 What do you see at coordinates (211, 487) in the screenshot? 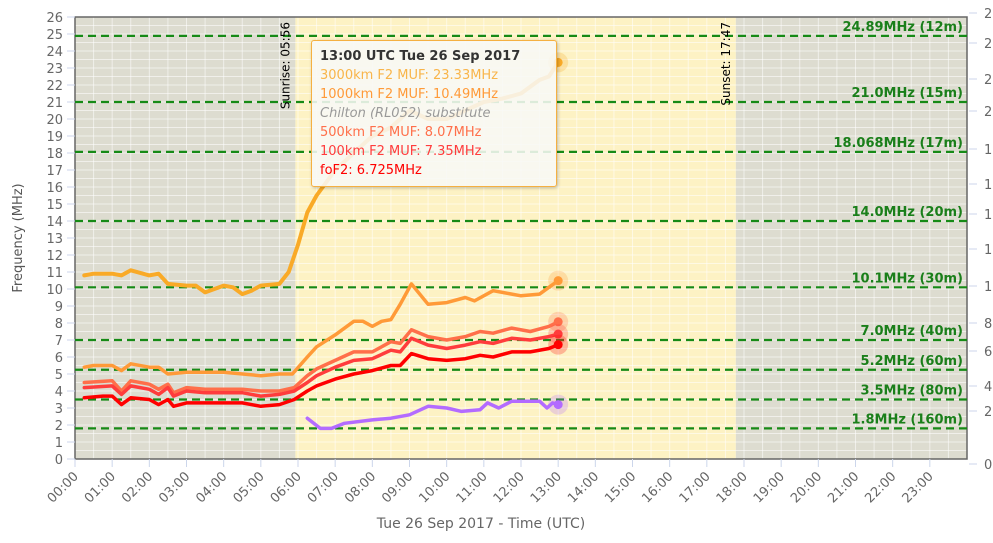
I see `x-tick-label: 04:00` at bounding box center [211, 487].